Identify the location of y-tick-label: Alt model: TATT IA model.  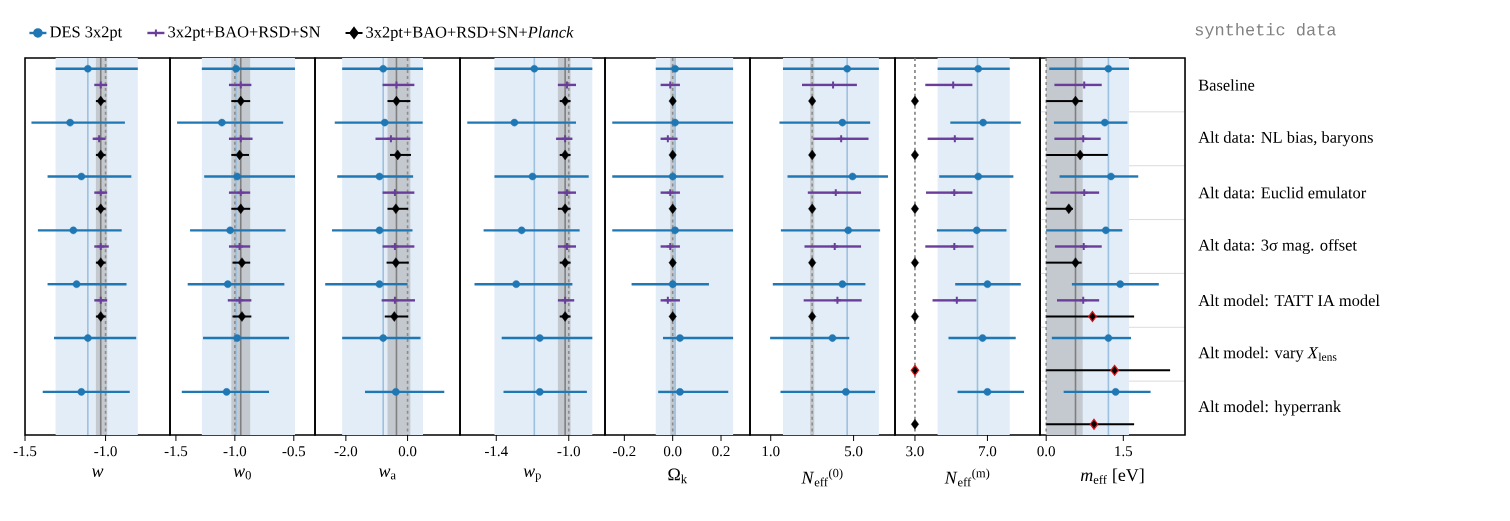
(1289, 300).